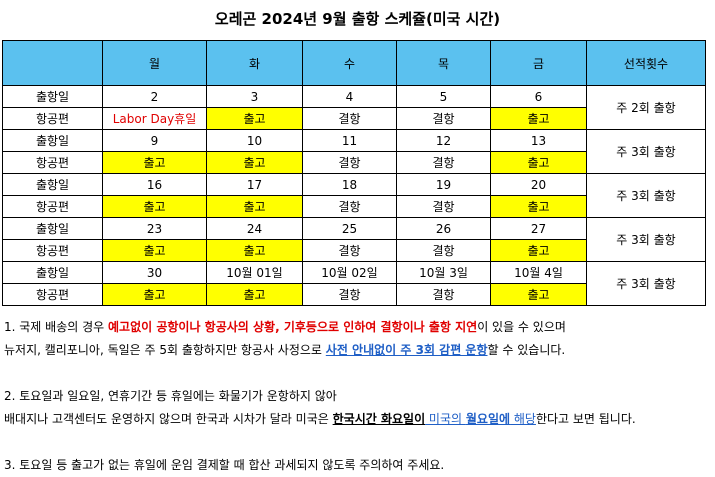  I want to click on date-cell: 10월 02일, so click(349, 272).